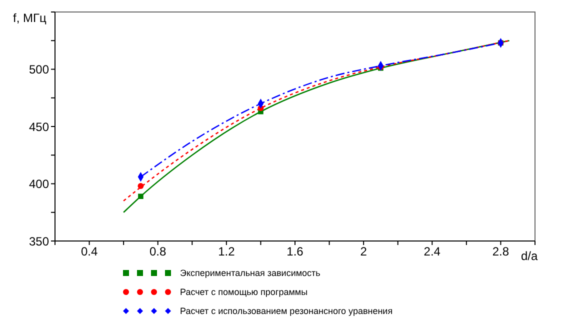  I want to click on x-axis-title: d/a, so click(529, 256).